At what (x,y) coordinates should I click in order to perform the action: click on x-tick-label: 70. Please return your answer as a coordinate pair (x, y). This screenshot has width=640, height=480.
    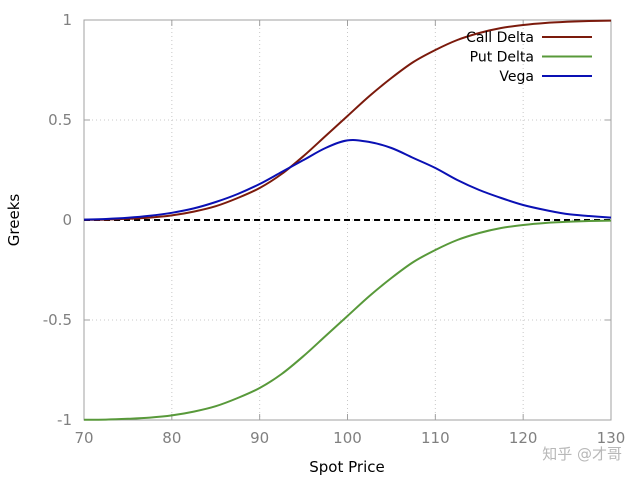
    Looking at the image, I should click on (83, 438).